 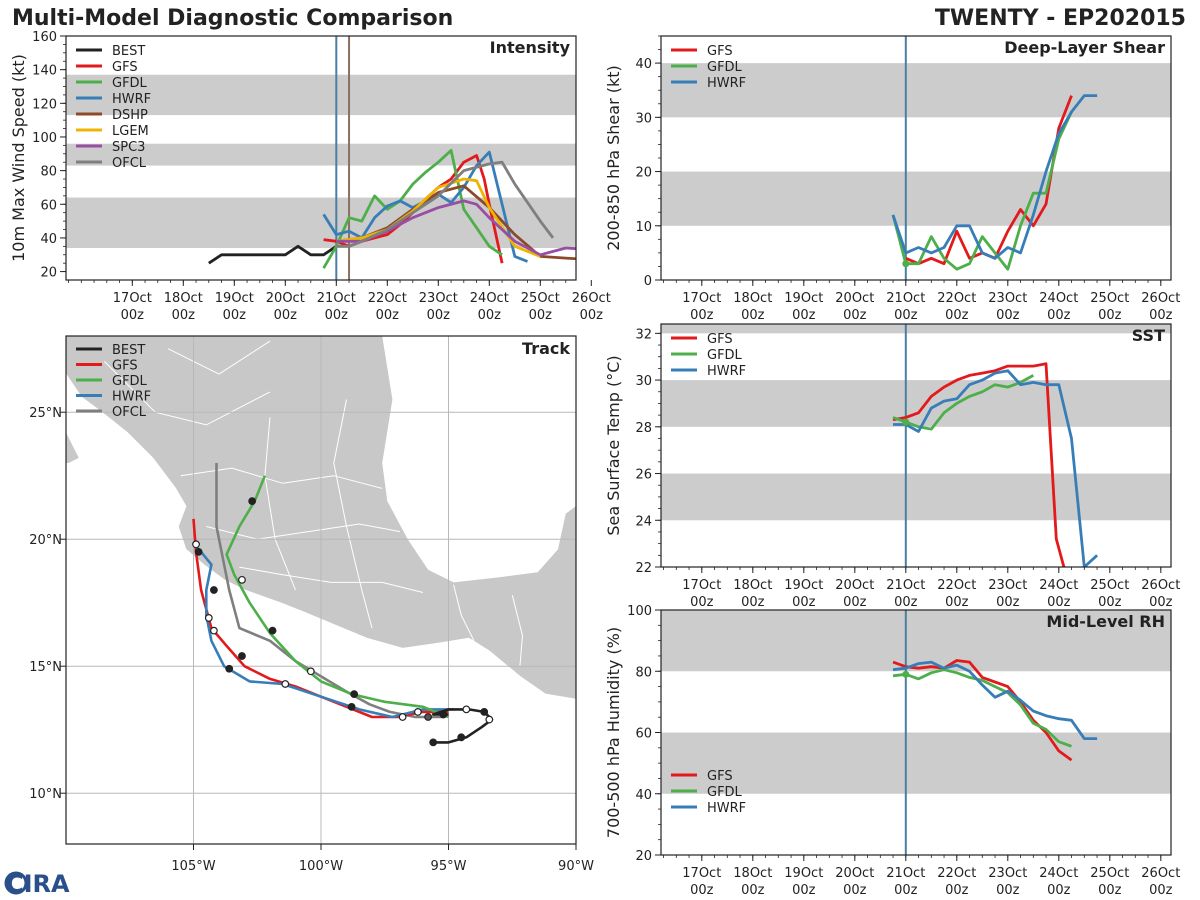 What do you see at coordinates (963, 402) in the screenshot?
I see `sst-series-gfdl` at bounding box center [963, 402].